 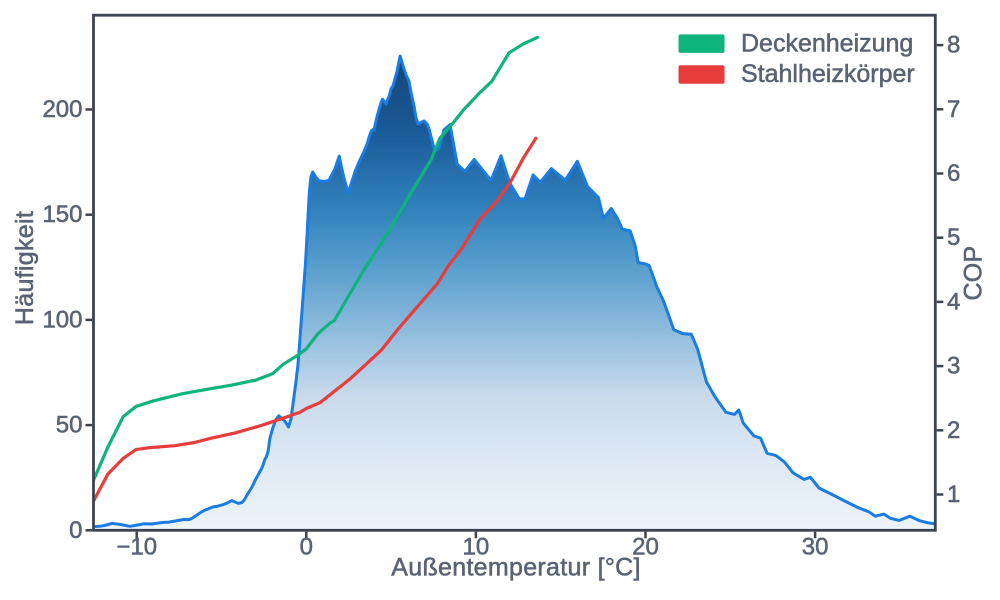 I want to click on svg-text: 30, so click(x=815, y=547).